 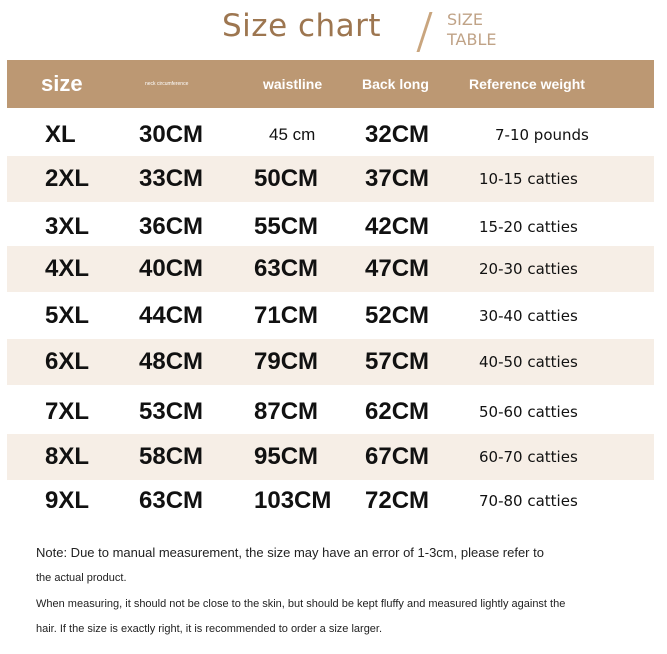 I want to click on divider-slash, so click(x=424, y=32).